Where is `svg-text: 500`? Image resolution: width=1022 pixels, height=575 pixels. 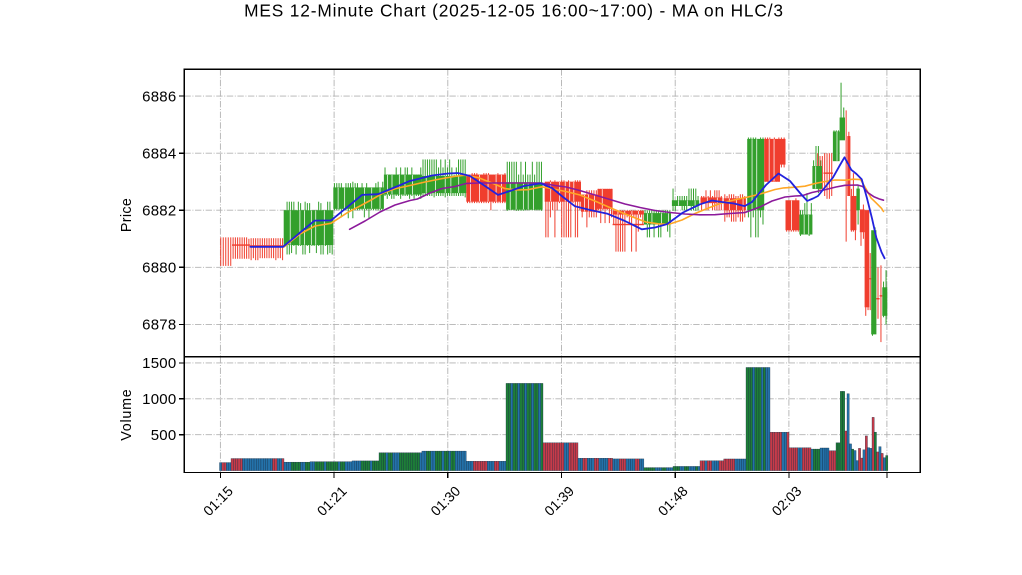
svg-text: 500 is located at coordinates (164, 435).